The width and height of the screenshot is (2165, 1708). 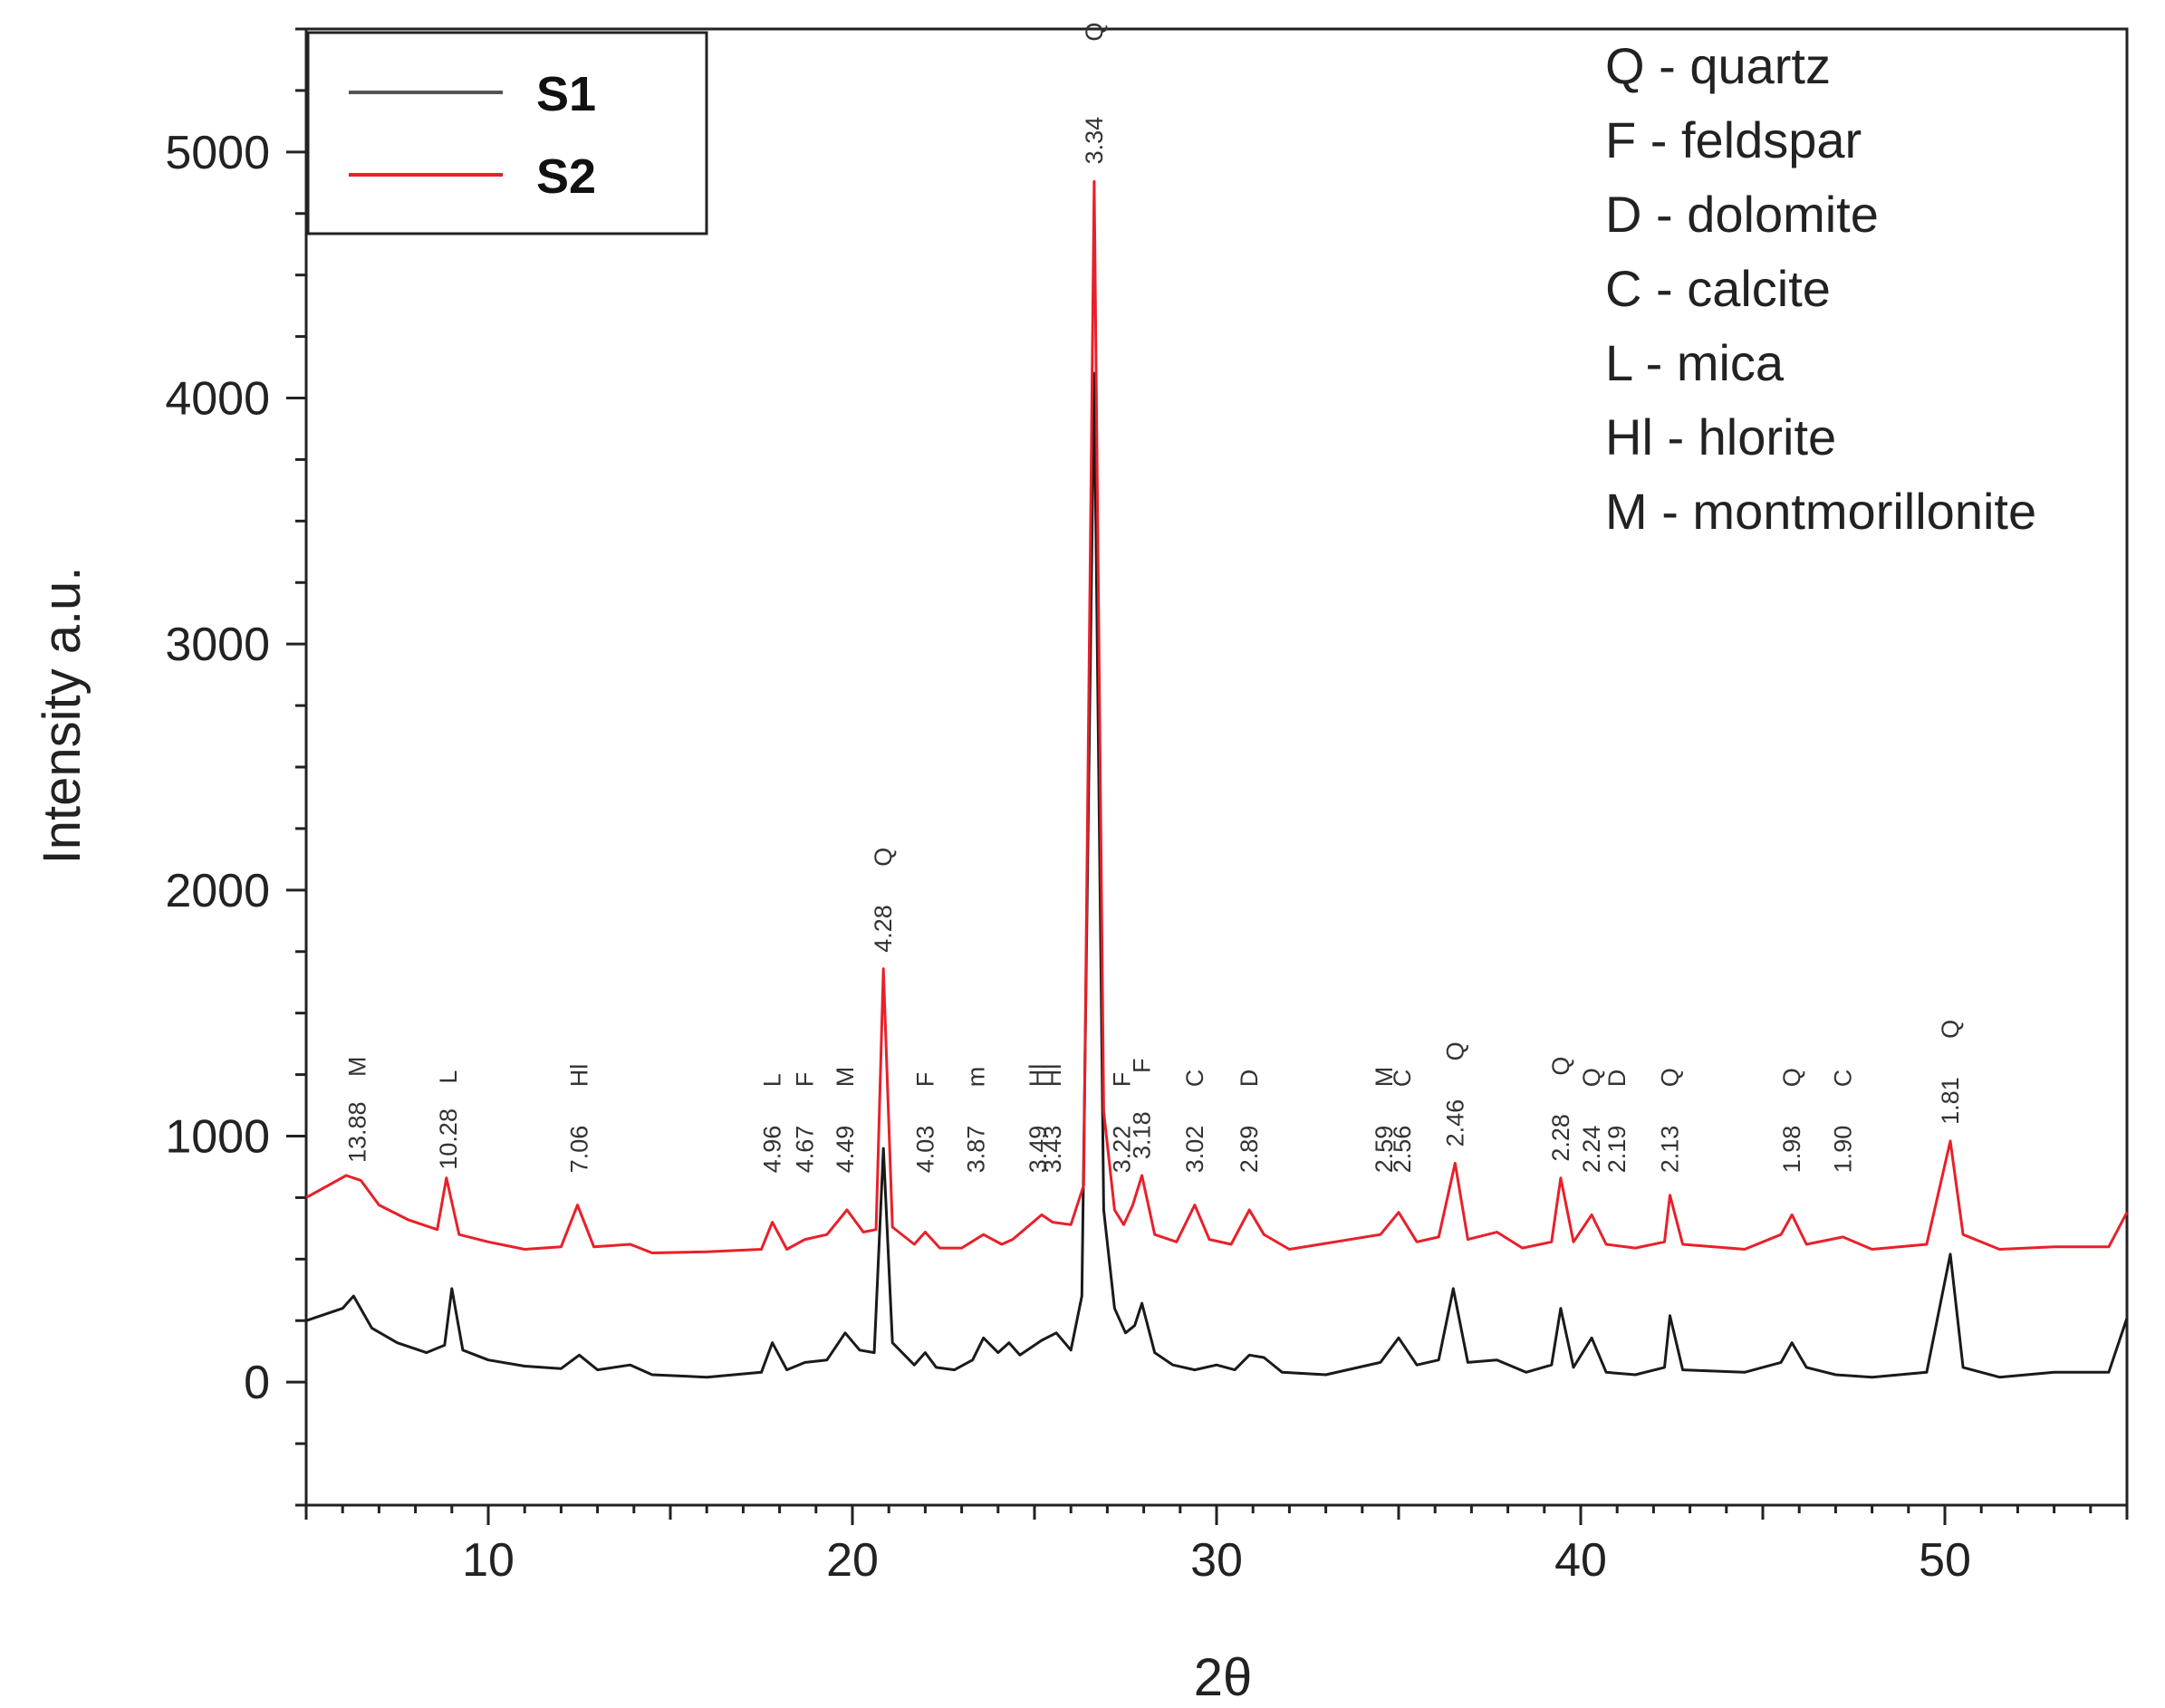 I want to click on peak-label: 4.67 F, so click(x=805, y=1123).